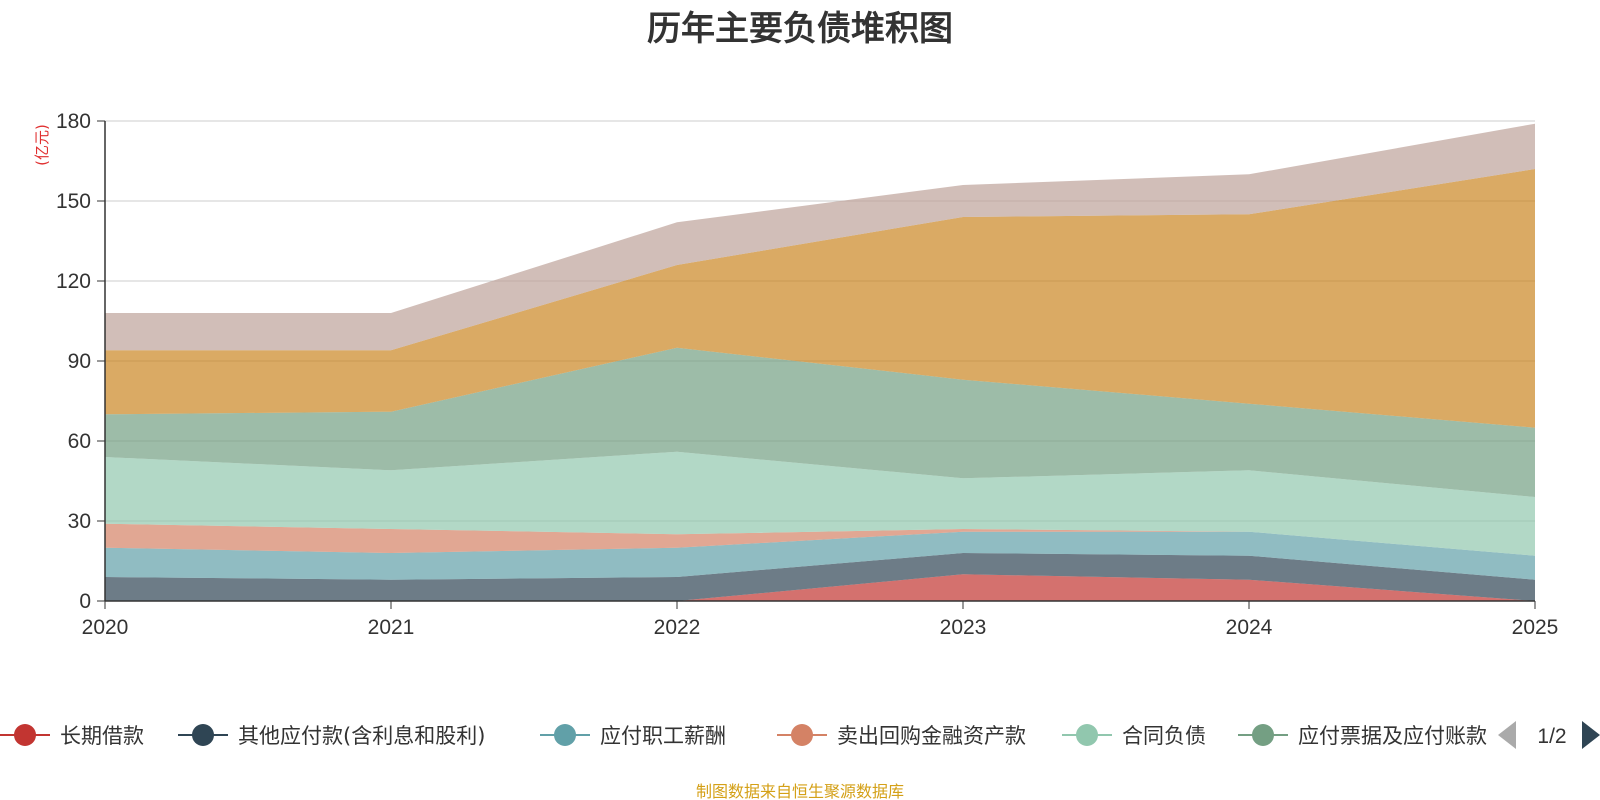  Describe the element at coordinates (1507, 735) in the screenshot. I see `legend-prev-page-icon` at that location.